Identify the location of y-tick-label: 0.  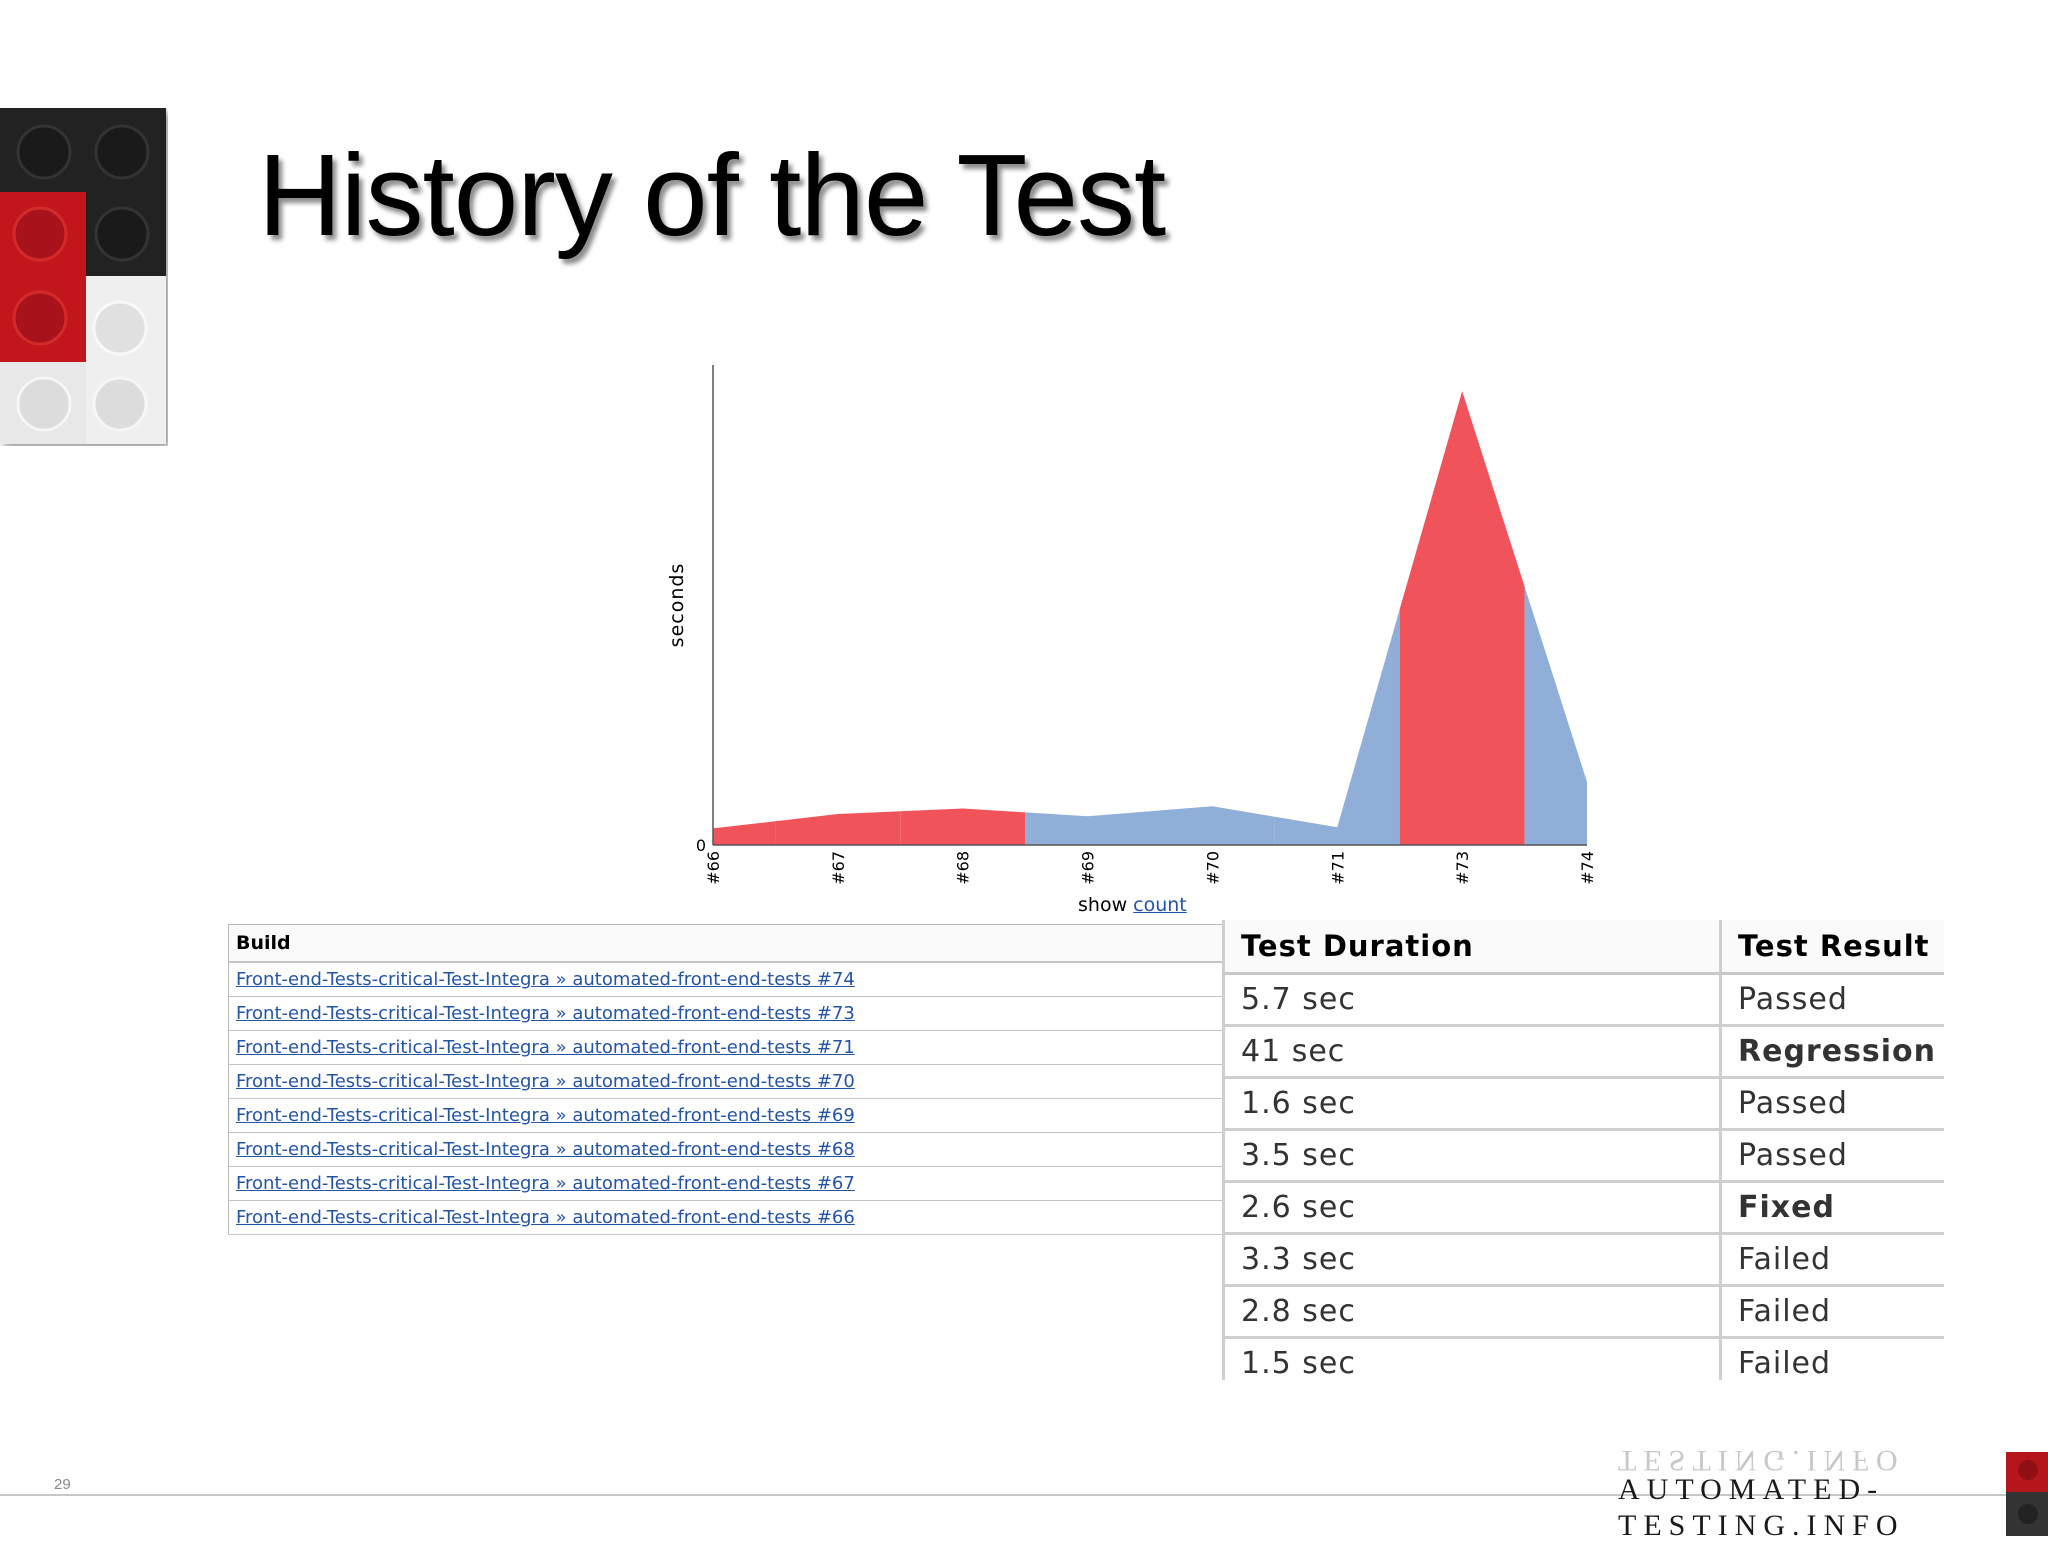
(701, 845).